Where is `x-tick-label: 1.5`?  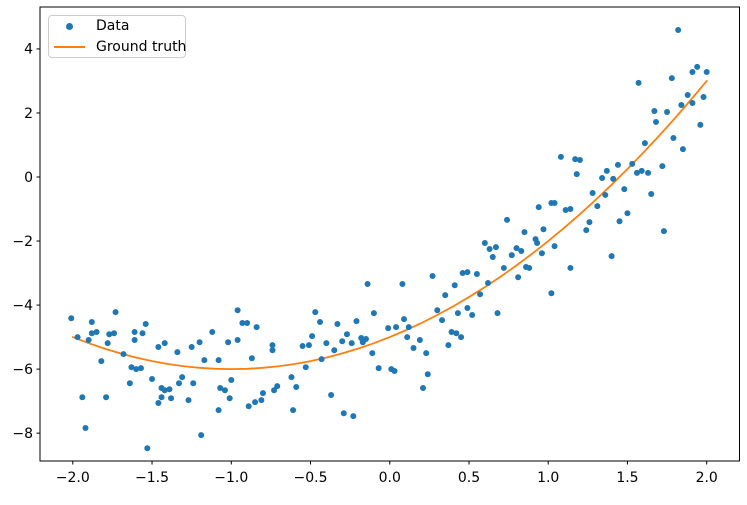
x-tick-label: 1.5 is located at coordinates (627, 478).